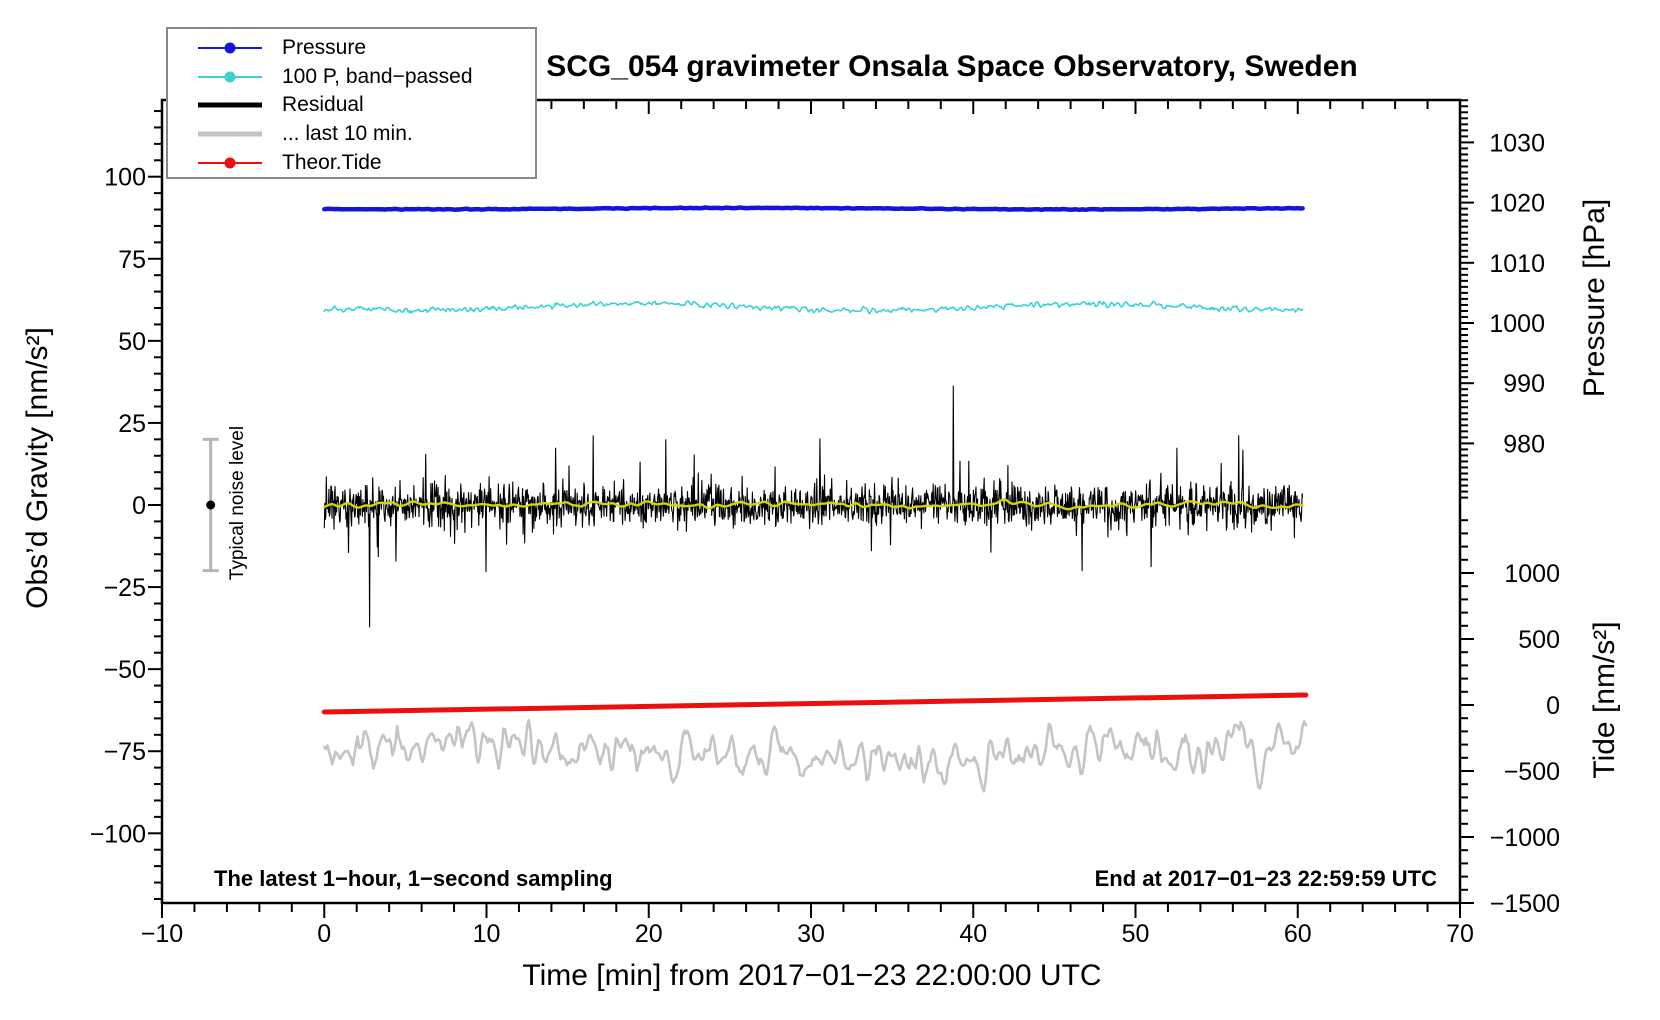  What do you see at coordinates (813, 307) in the screenshot?
I see `series-100-p-band-passed-line` at bounding box center [813, 307].